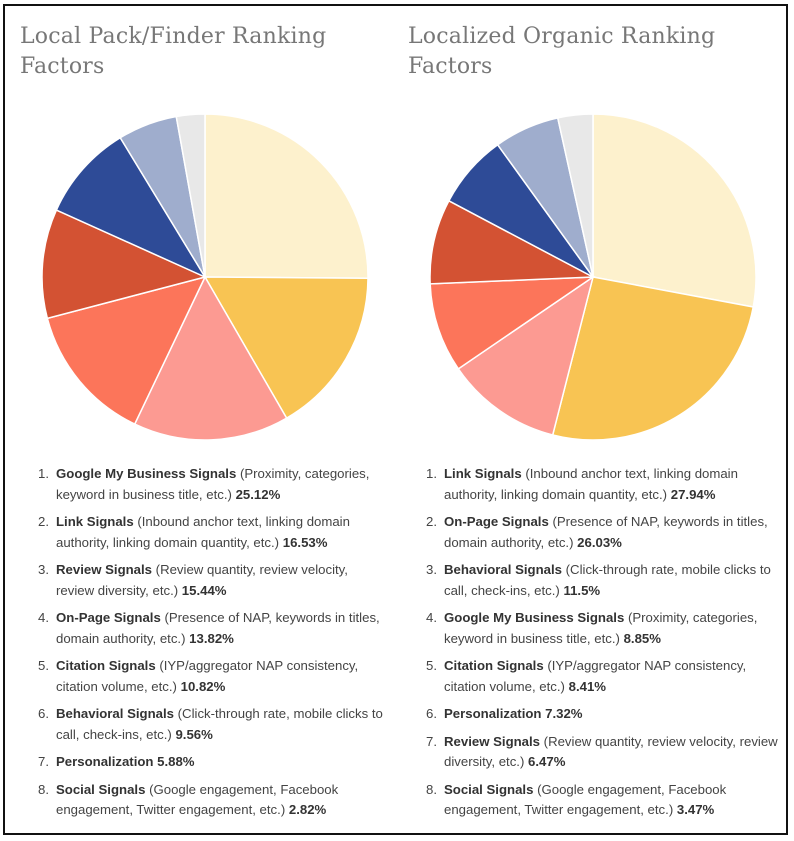 The image size is (794, 841). Describe the element at coordinates (582, 590) in the screenshot. I see `factor-percent: 11.5%` at that location.